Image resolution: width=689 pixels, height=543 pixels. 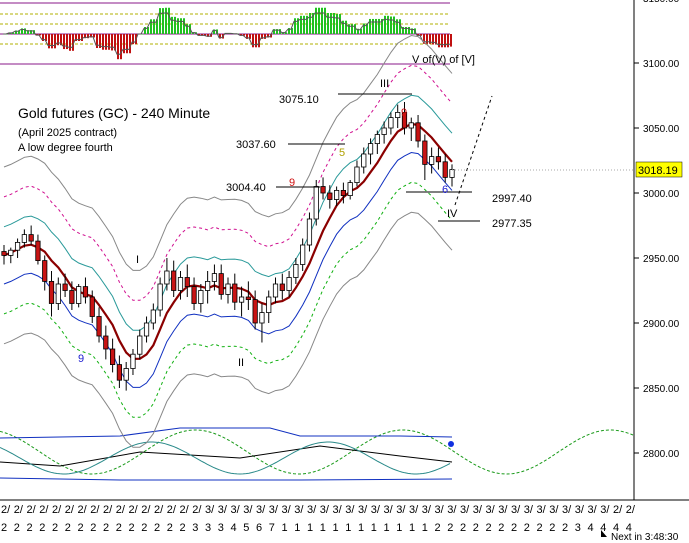 I want to click on cycle-wave, so click(x=317, y=452).